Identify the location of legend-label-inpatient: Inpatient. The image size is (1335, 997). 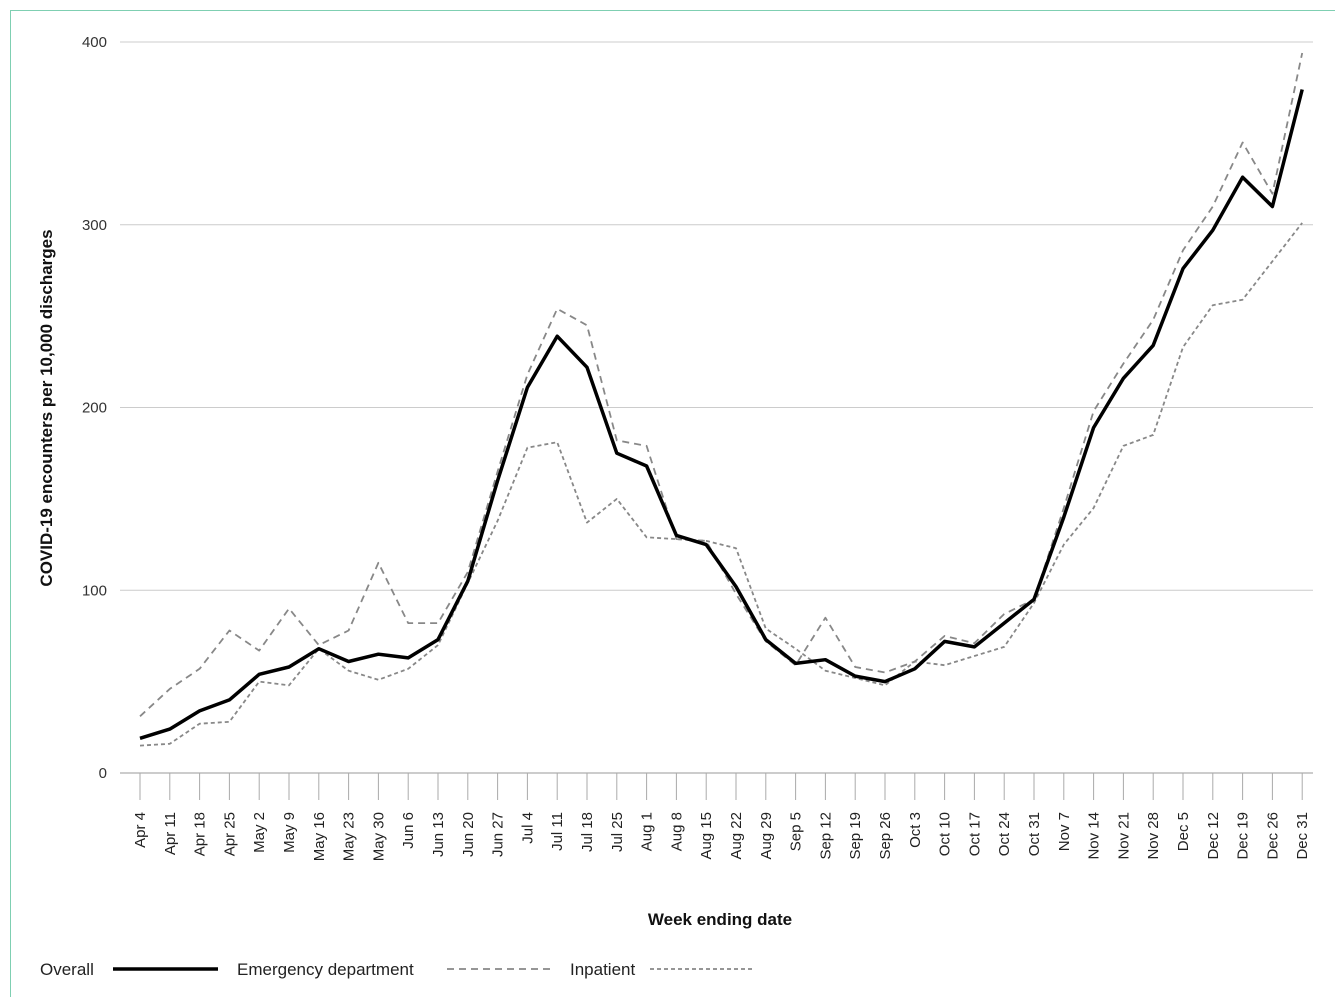
(602, 969).